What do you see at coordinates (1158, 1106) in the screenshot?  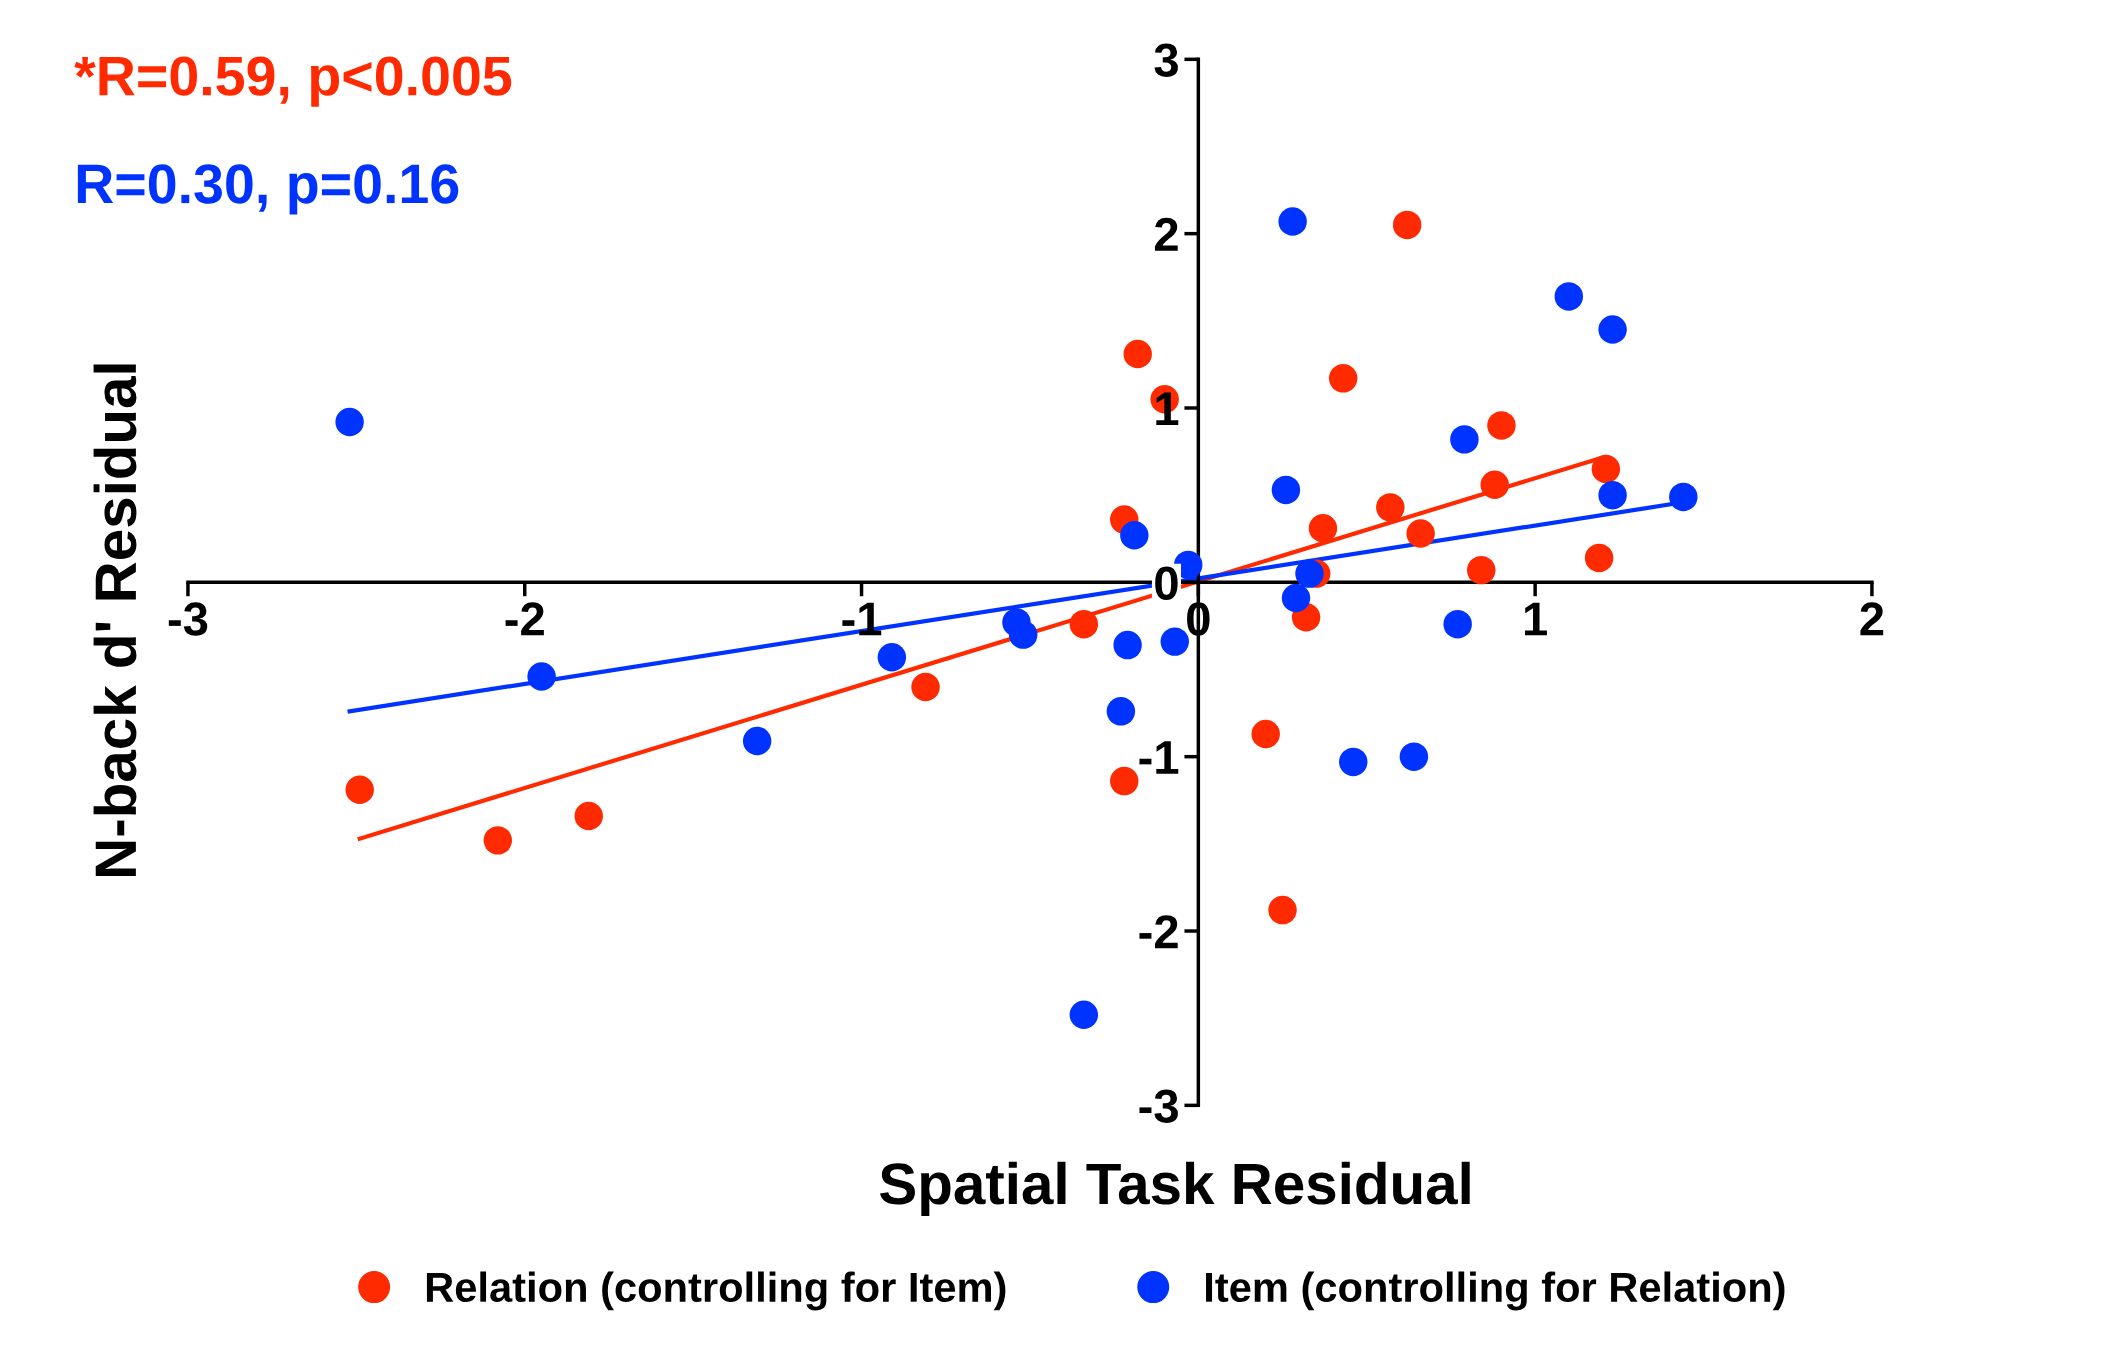 I see `y-tick-label: -3` at bounding box center [1158, 1106].